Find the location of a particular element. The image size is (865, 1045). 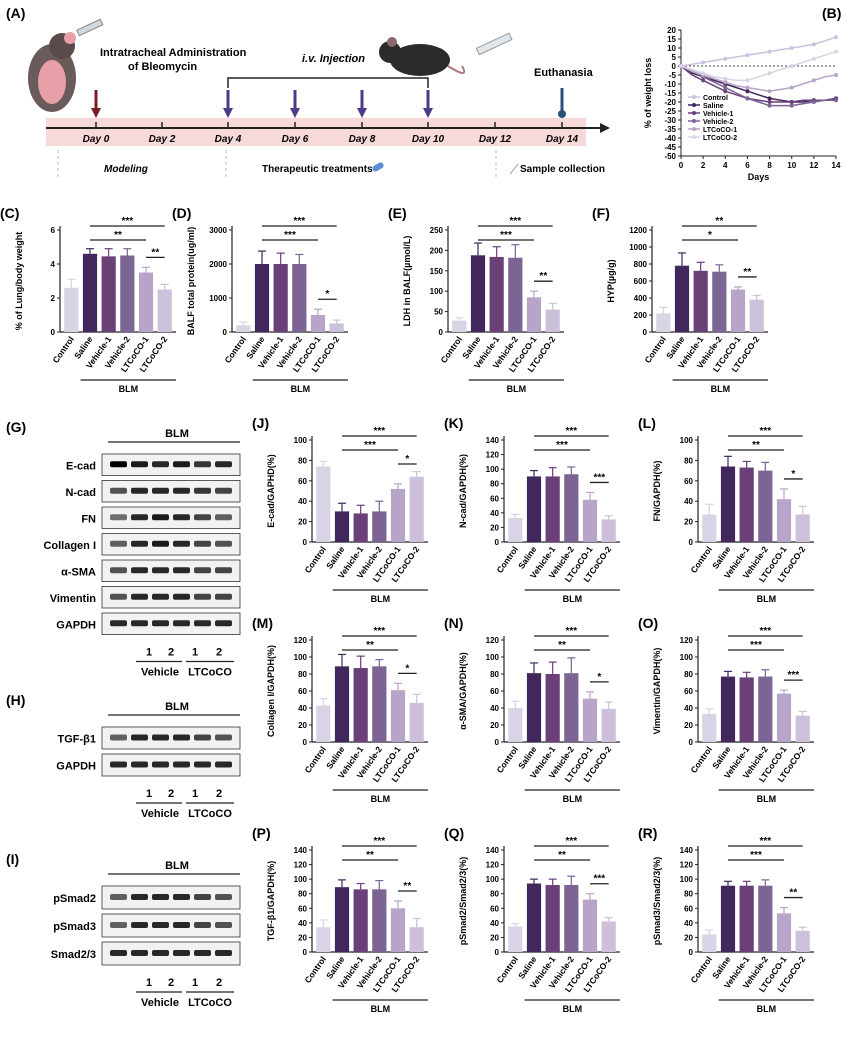

y-tick-label: 1200 is located at coordinates (638, 230).